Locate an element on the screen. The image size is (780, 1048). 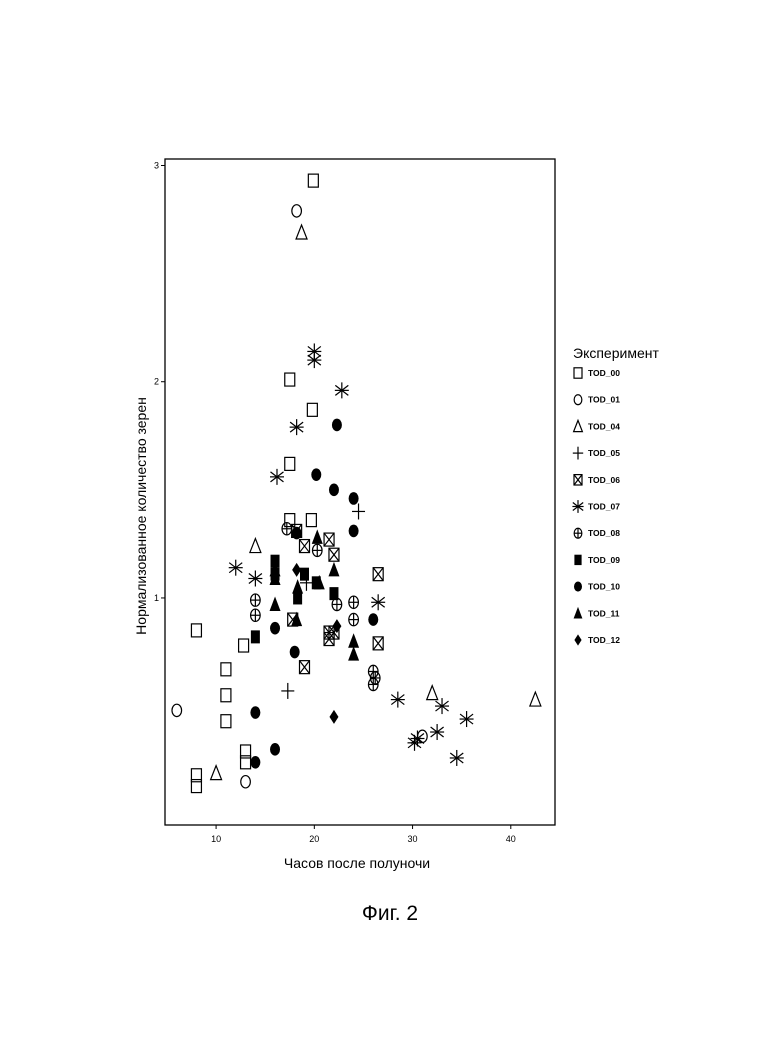
legend-label: TOD_07 is located at coordinates (604, 507).